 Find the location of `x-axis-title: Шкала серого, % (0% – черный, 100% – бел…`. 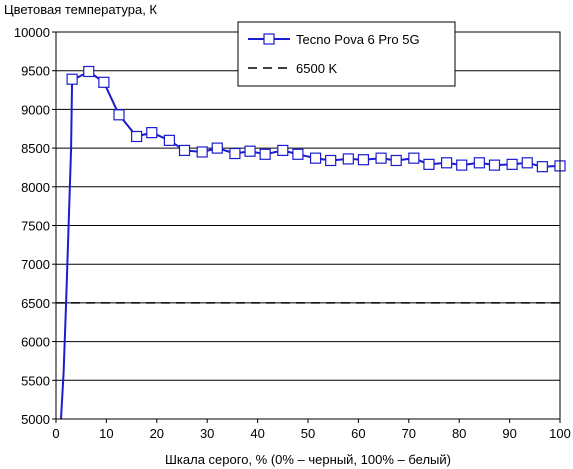

x-axis-title: Шкала серого, % (0% – черный, 100% – бел… is located at coordinates (308, 459).